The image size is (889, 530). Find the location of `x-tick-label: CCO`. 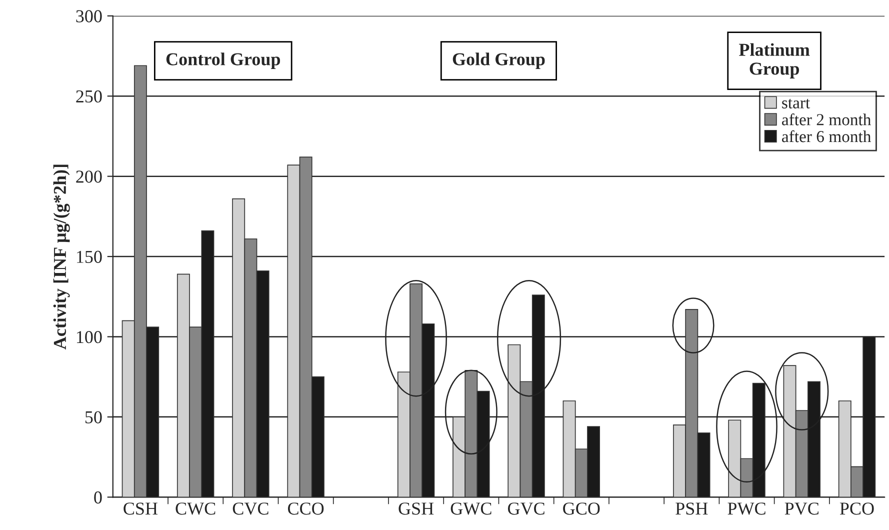

x-tick-label: CCO is located at coordinates (306, 508).